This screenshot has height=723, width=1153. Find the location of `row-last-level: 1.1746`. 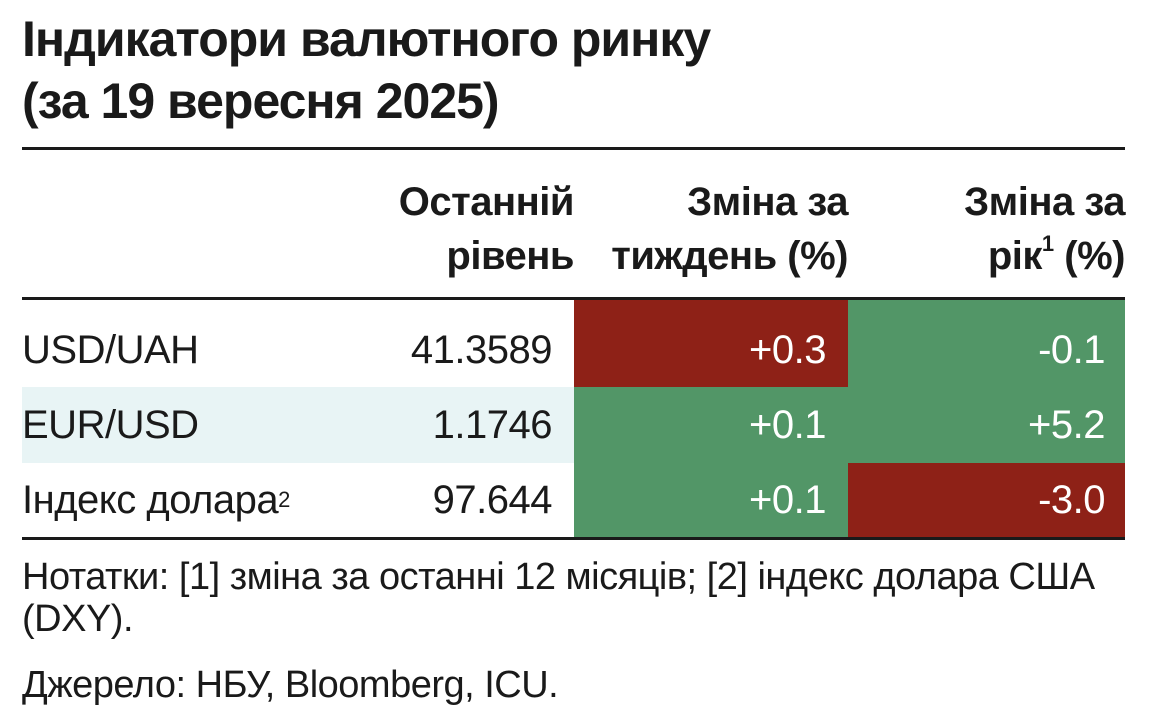

row-last-level: 1.1746 is located at coordinates (492, 424).